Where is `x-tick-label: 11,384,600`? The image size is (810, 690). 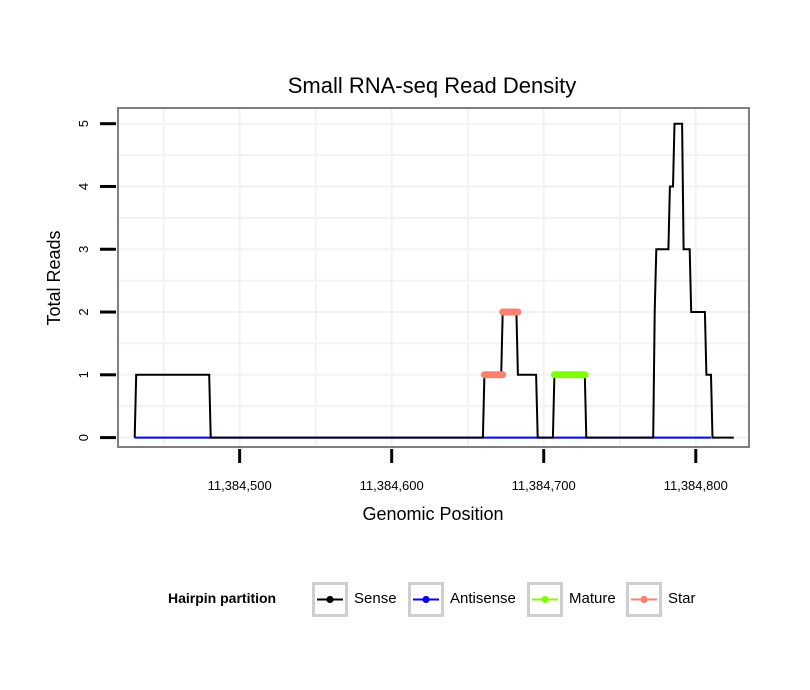
x-tick-label: 11,384,600 is located at coordinates (392, 485).